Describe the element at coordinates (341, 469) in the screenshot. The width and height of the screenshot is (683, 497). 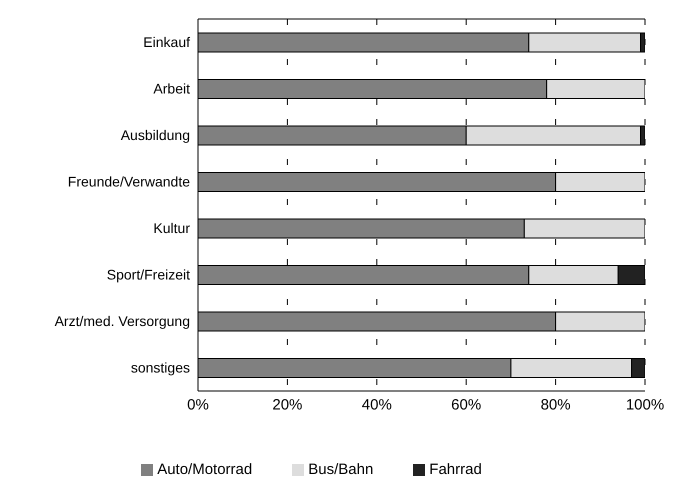
I see `legend-label: Bus/Bahn` at that location.